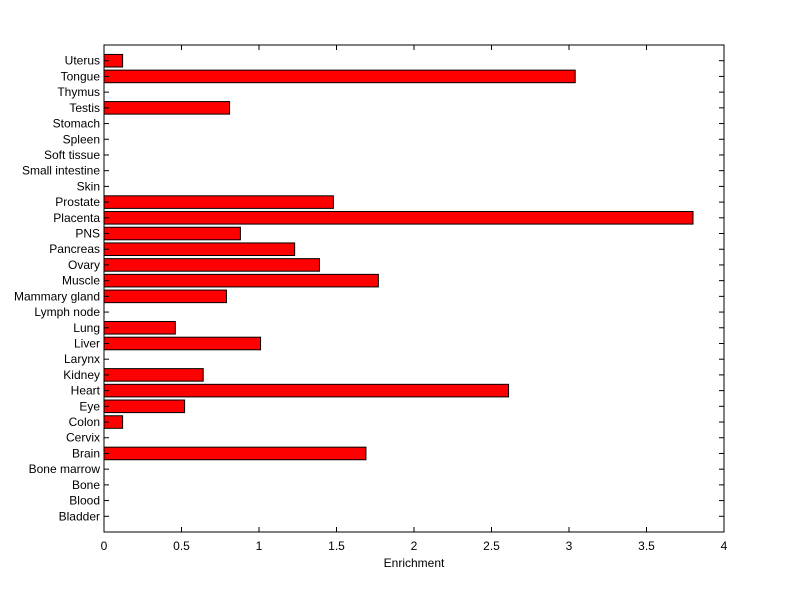 This screenshot has width=800, height=599. What do you see at coordinates (83, 438) in the screenshot?
I see `y-tick-label-cervix: Cervix` at bounding box center [83, 438].